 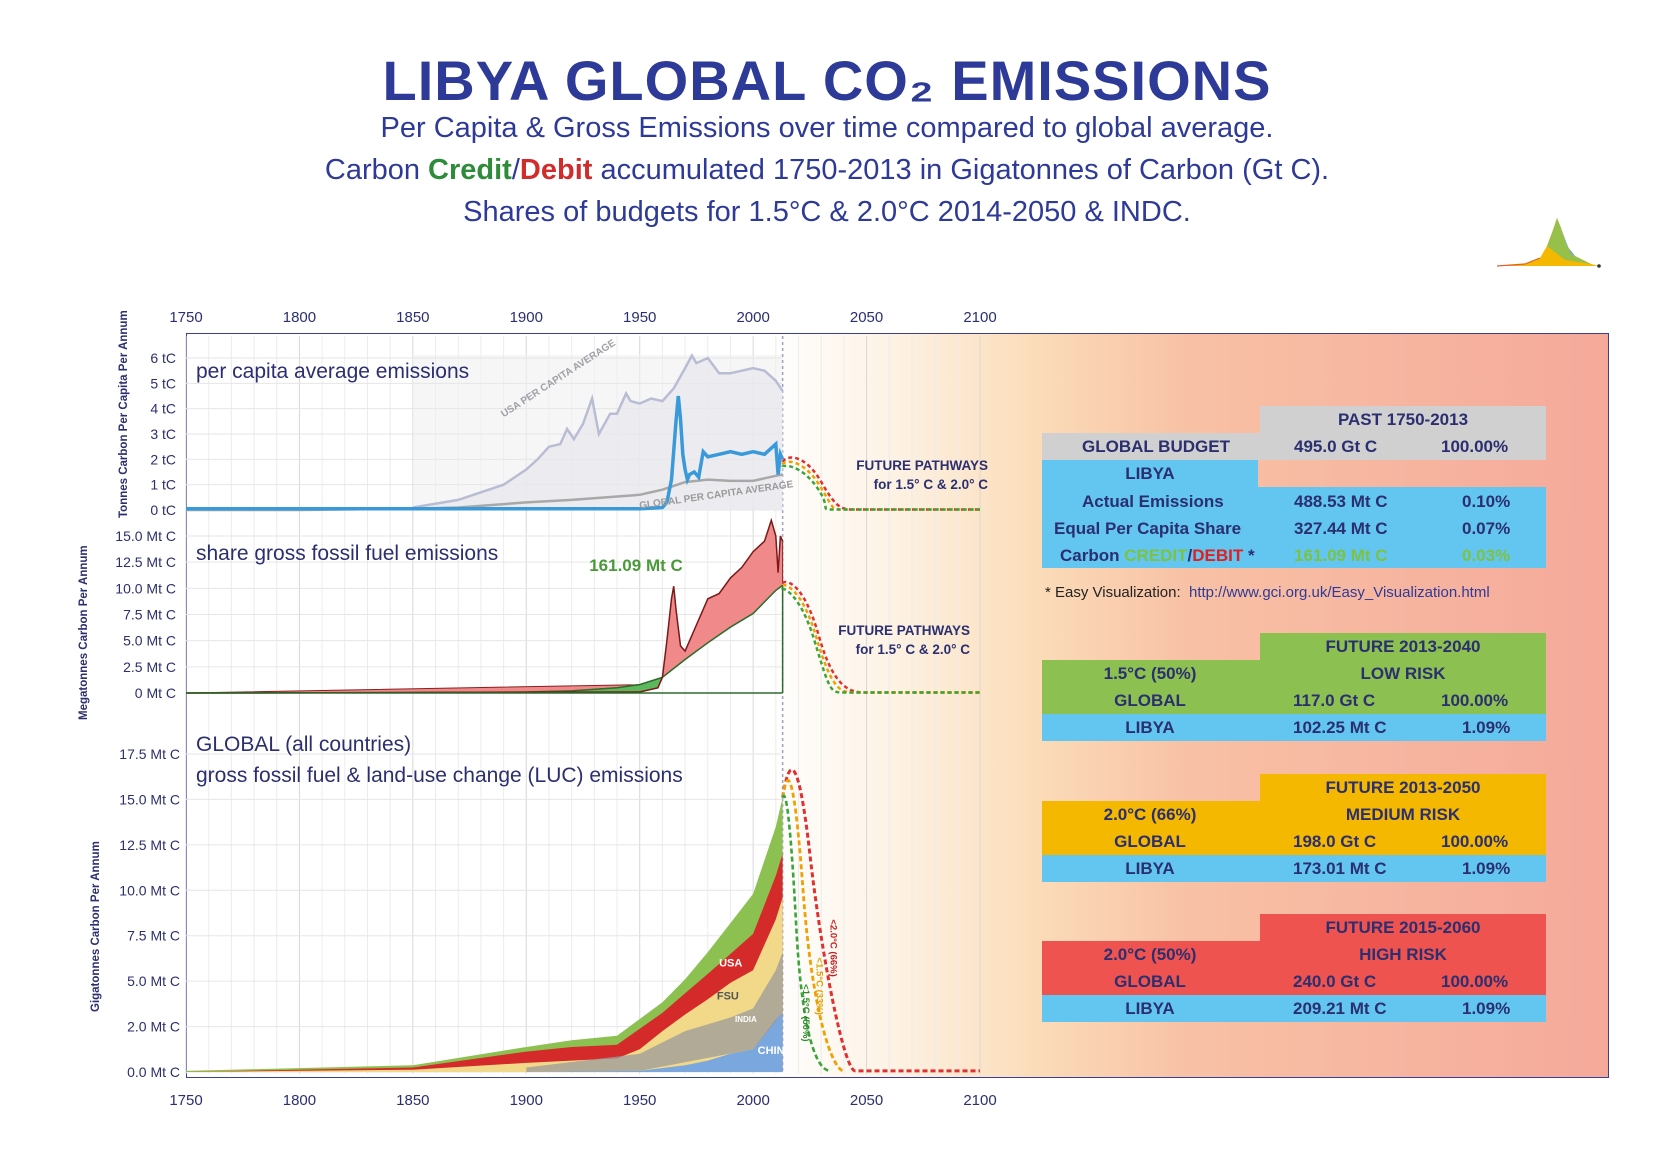 I want to click on y-tick-per-capita: 2 tC, so click(x=163, y=459).